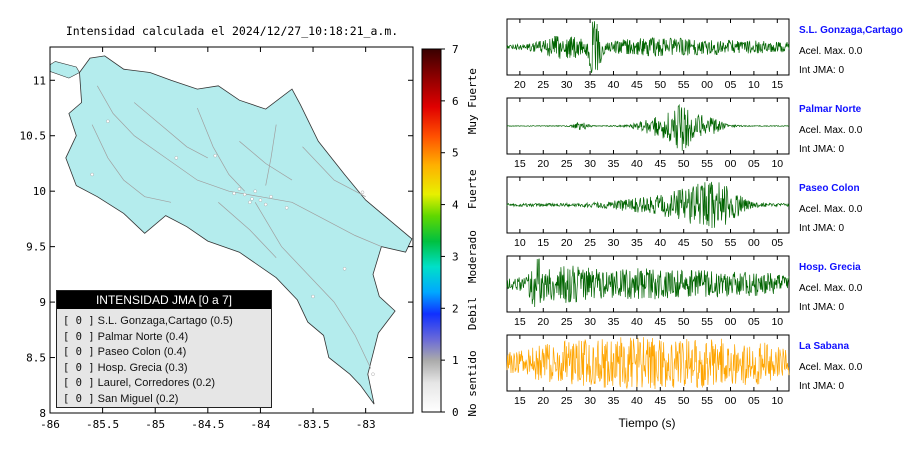 The image size is (910, 460). I want to click on legend-item-label: Laurel, Corredores (0.2), so click(155, 383).